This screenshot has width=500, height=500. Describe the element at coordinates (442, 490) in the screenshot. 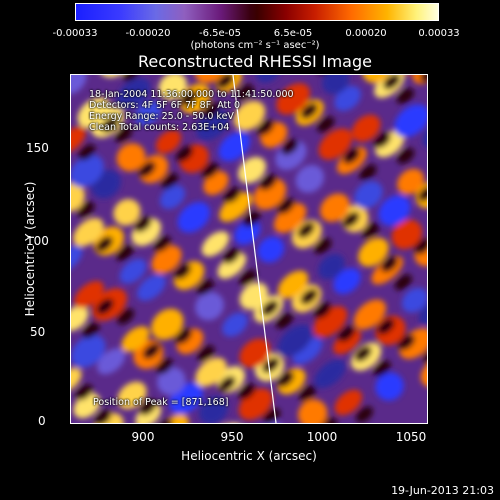

I see `footer-date: 19-Jun-2013 21:03` at that location.